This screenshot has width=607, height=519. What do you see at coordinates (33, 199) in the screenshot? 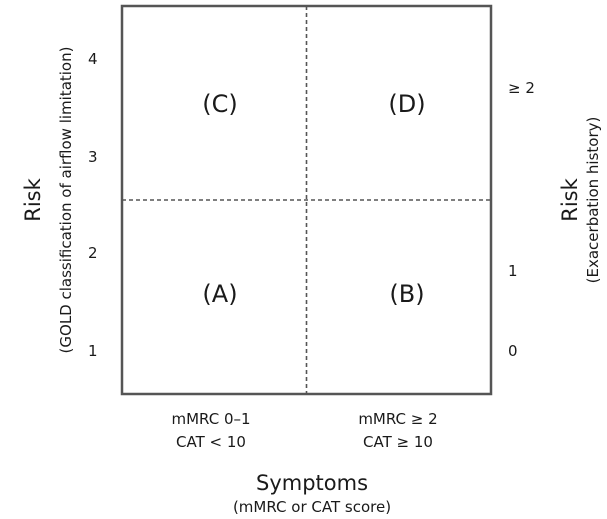
I see `left-axis-title: Risk` at bounding box center [33, 199].